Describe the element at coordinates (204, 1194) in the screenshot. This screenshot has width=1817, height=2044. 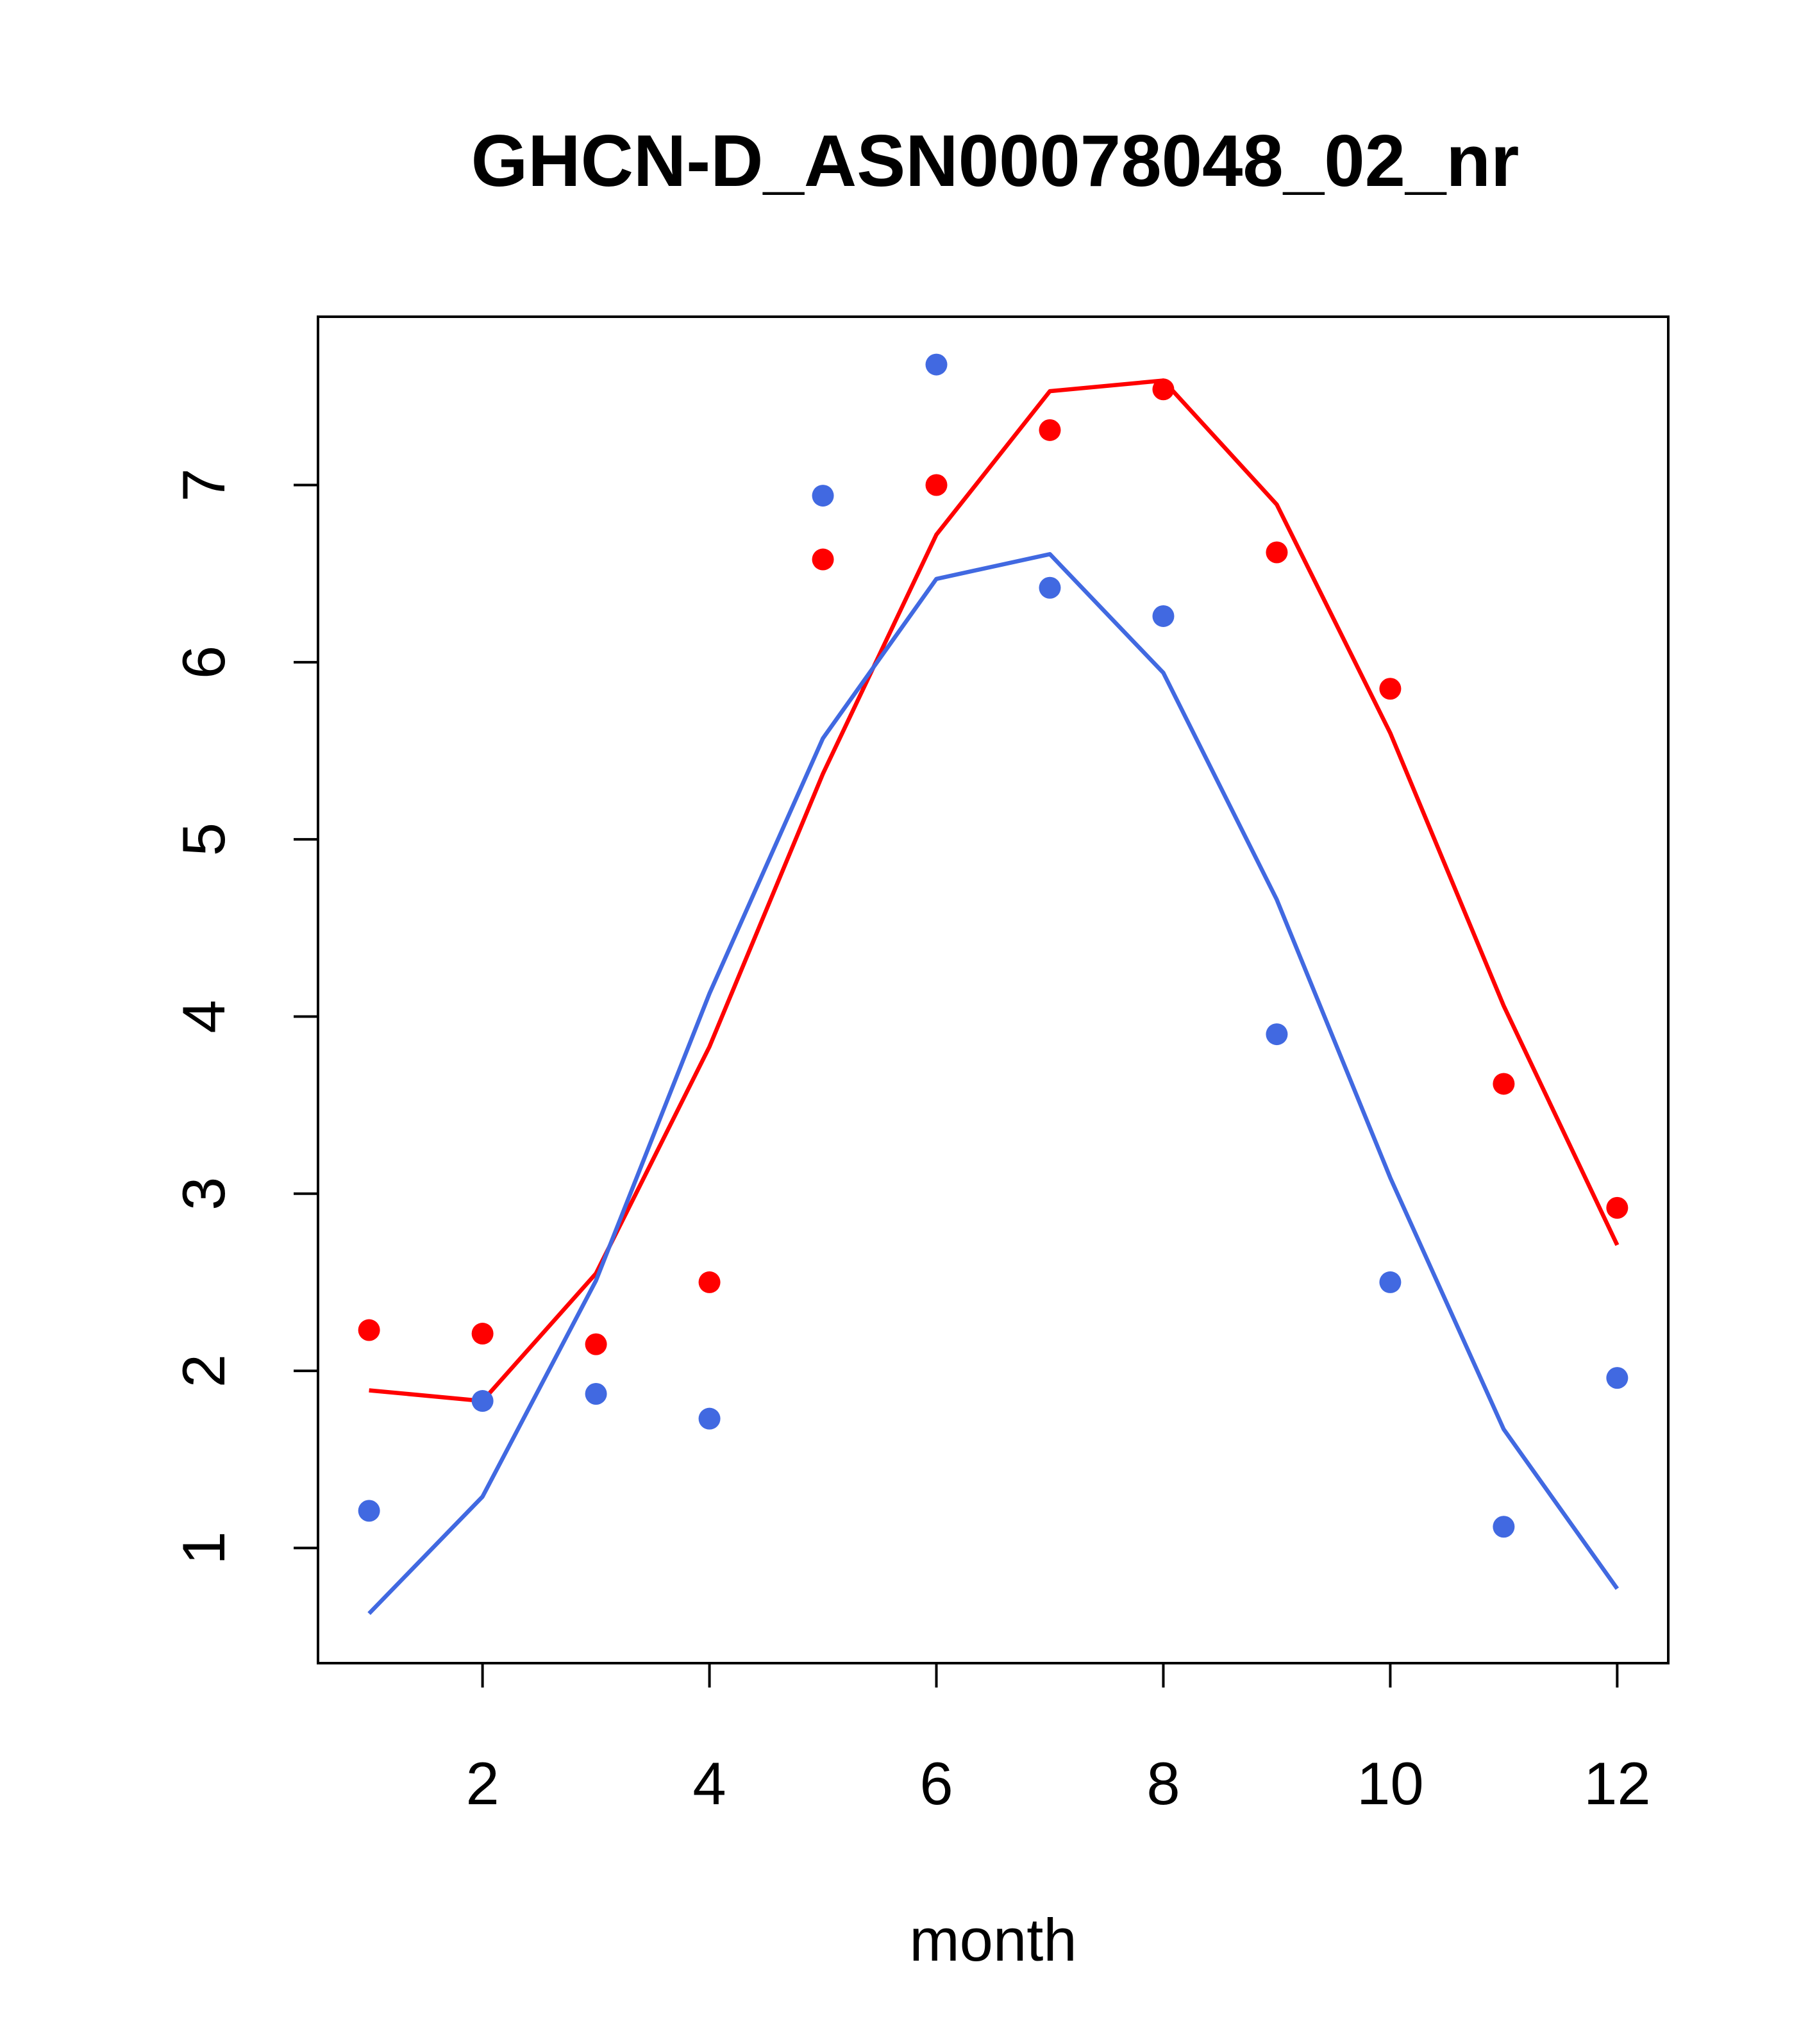
I see `y-tick-label: 3` at that location.